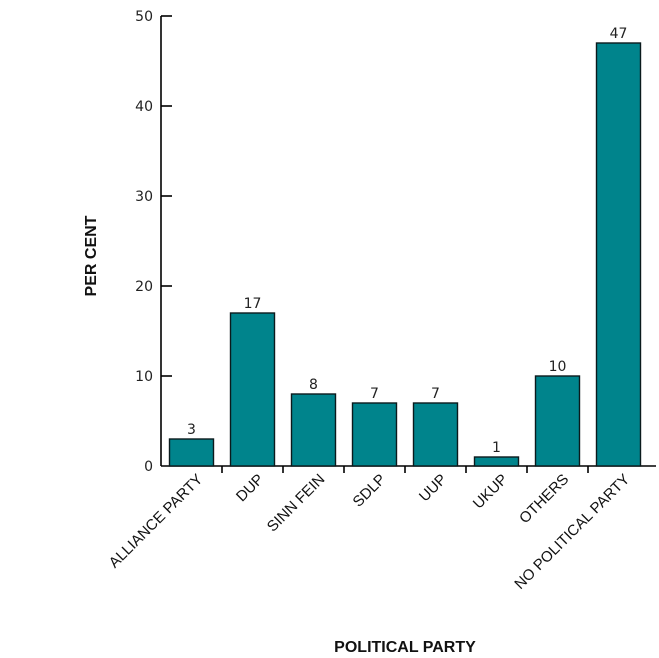  What do you see at coordinates (405, 647) in the screenshot?
I see `x-axis-title: POLITICAL PARTY` at bounding box center [405, 647].